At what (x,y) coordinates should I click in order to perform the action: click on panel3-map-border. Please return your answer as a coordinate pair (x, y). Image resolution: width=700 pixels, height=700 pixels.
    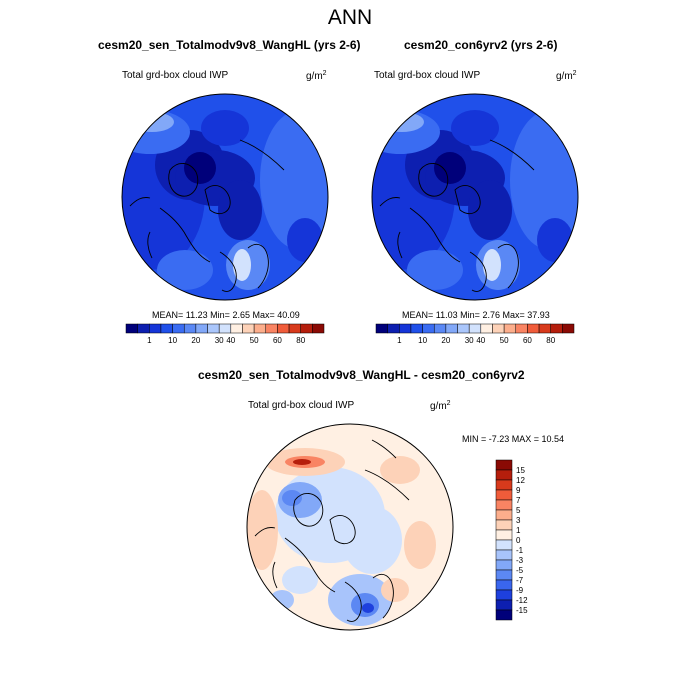
    Looking at the image, I should click on (350, 527).